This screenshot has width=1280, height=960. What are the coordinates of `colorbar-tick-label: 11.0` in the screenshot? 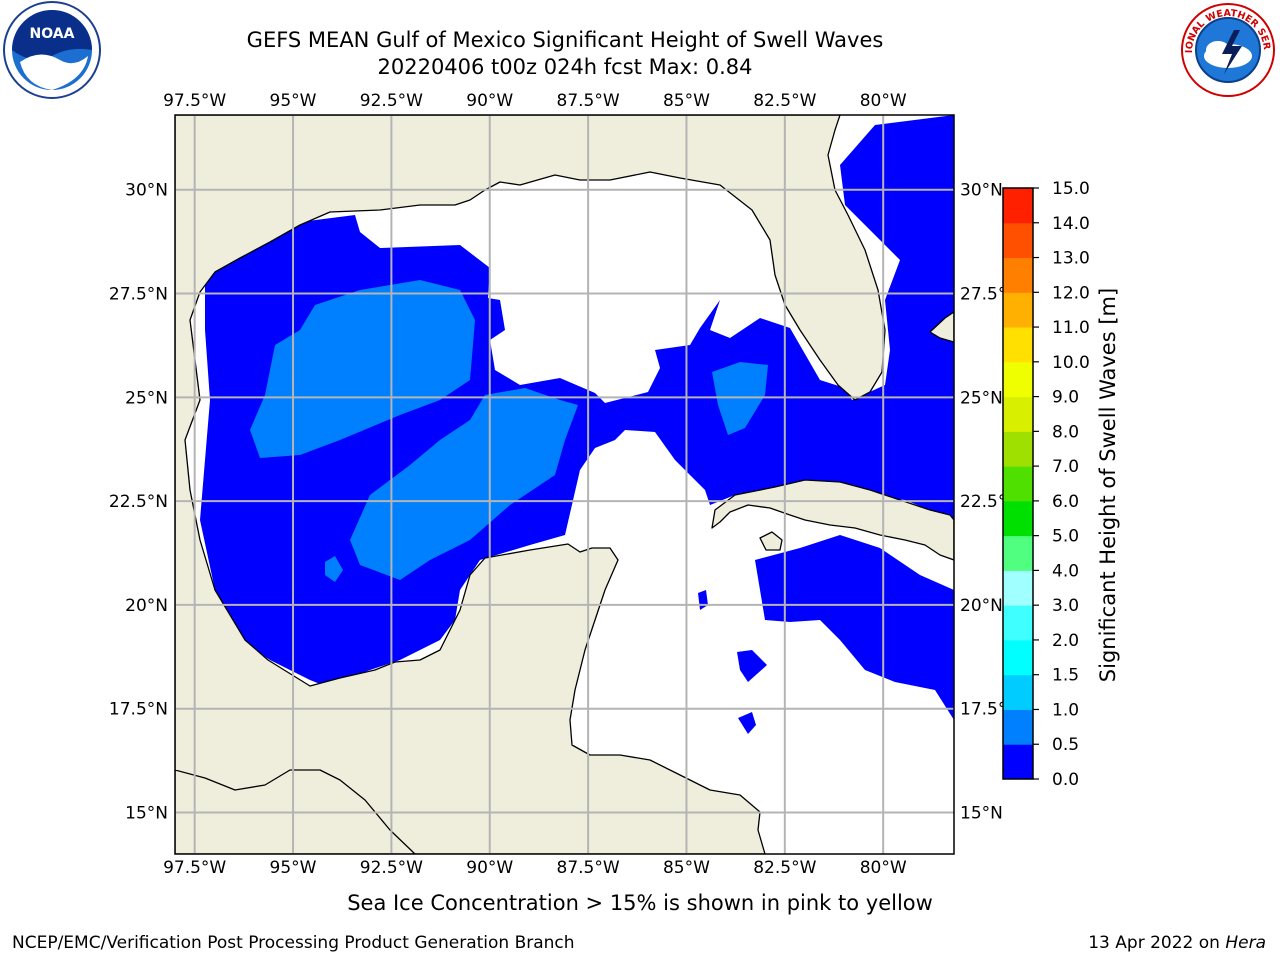 It's located at (1071, 328).